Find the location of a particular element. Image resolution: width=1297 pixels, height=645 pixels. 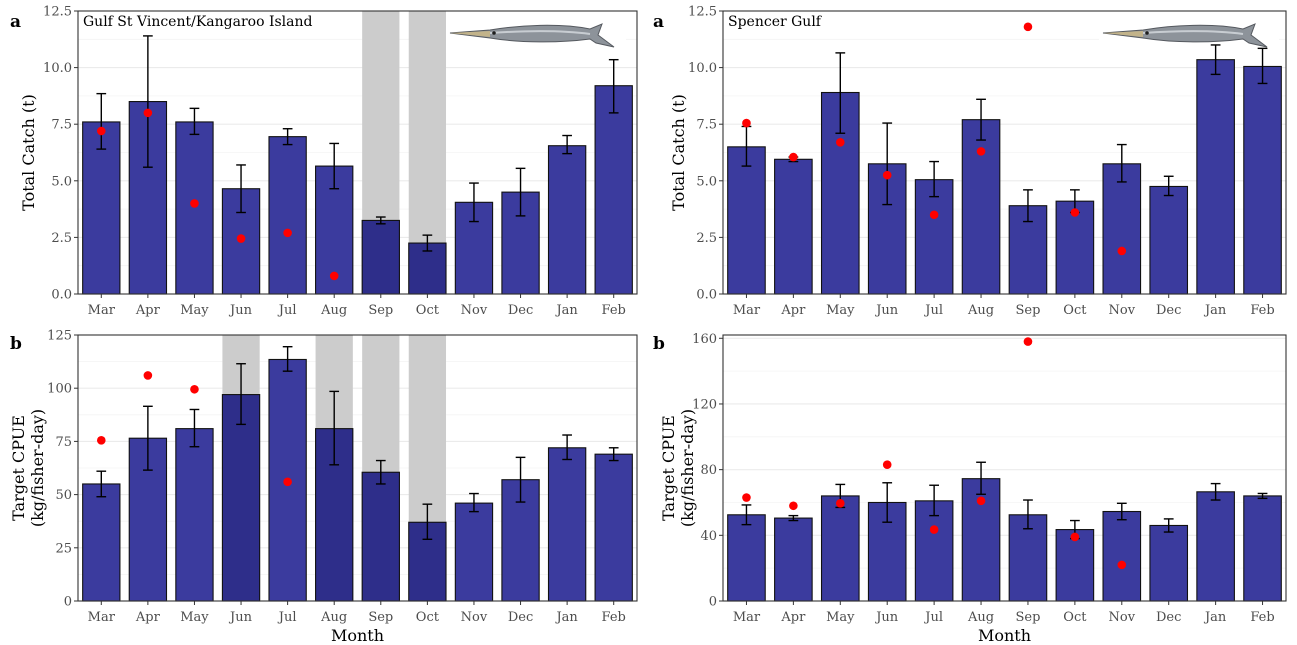

error-bar-apr is located at coordinates (148, 101).